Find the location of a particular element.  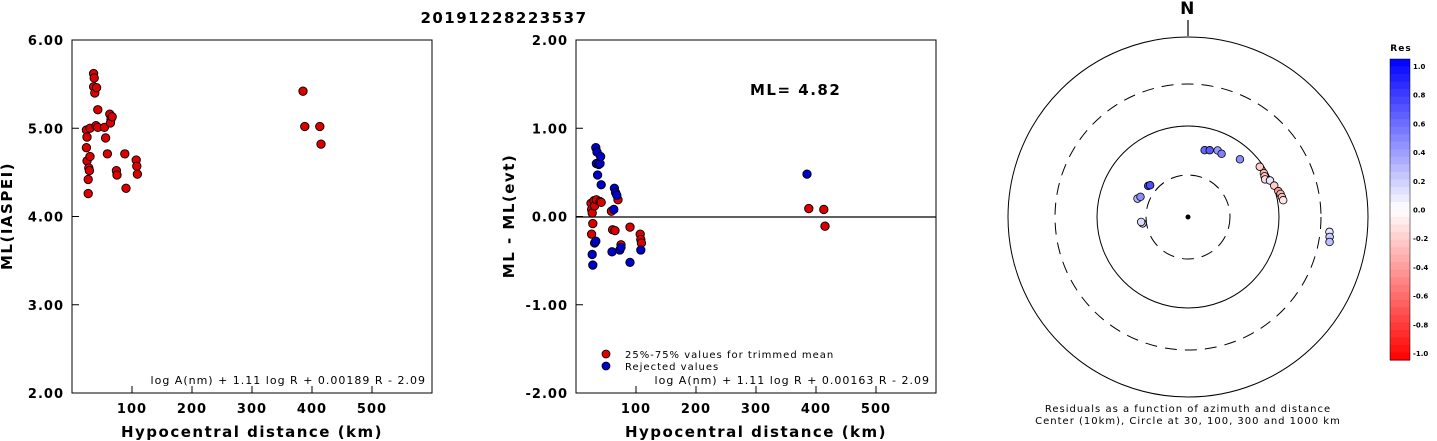

legend-marker-trimmed is located at coordinates (606, 354).